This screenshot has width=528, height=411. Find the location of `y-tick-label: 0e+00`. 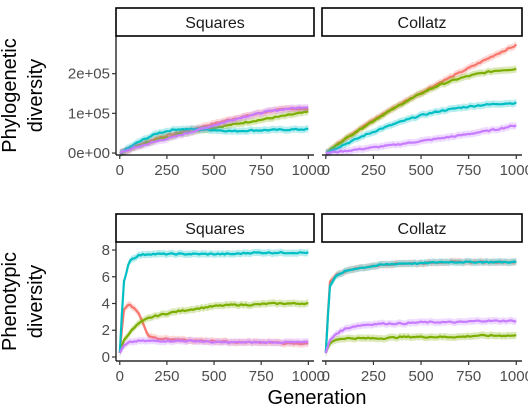

y-tick-label: 0e+00 is located at coordinates (89, 153).